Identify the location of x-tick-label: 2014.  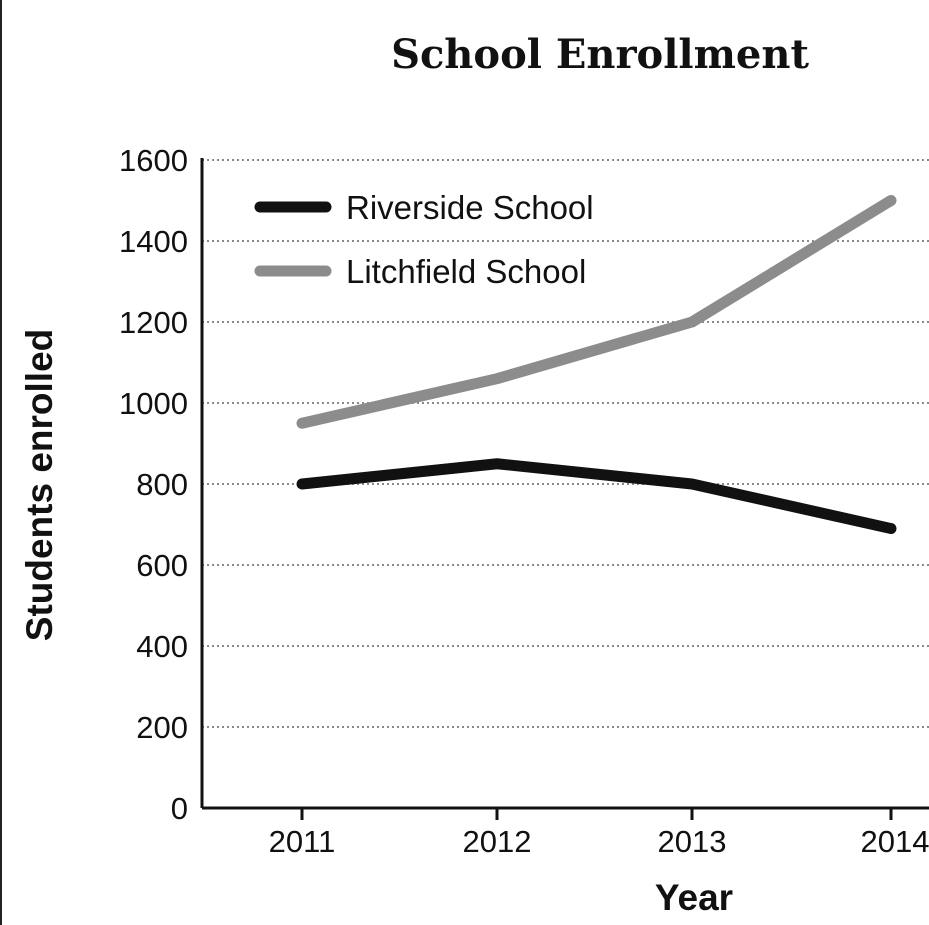
(895, 841).